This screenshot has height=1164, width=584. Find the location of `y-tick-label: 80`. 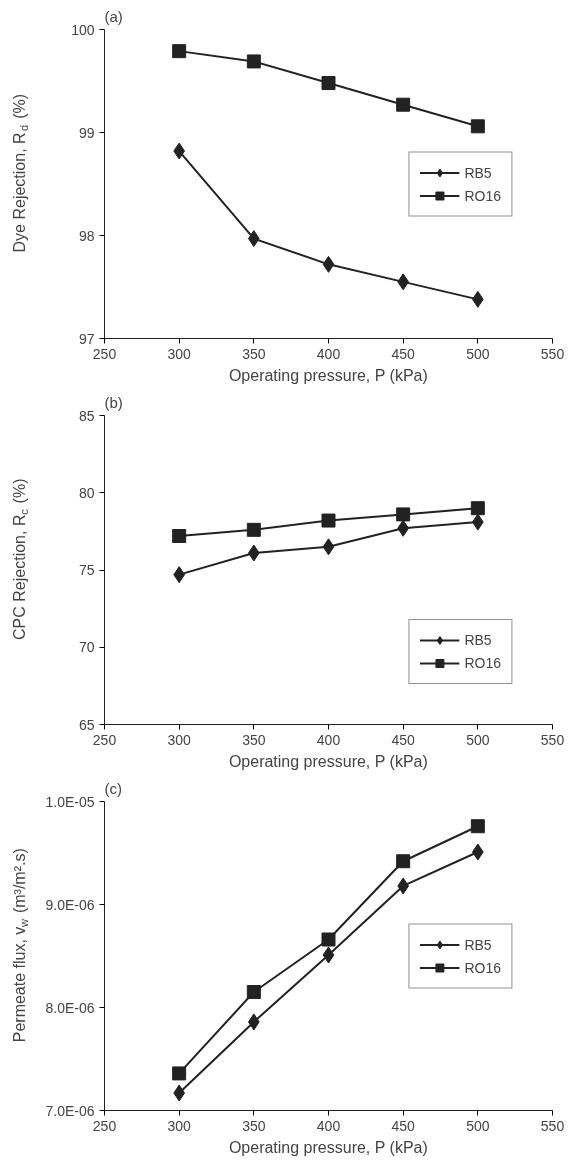

y-tick-label: 80 is located at coordinates (86, 492).